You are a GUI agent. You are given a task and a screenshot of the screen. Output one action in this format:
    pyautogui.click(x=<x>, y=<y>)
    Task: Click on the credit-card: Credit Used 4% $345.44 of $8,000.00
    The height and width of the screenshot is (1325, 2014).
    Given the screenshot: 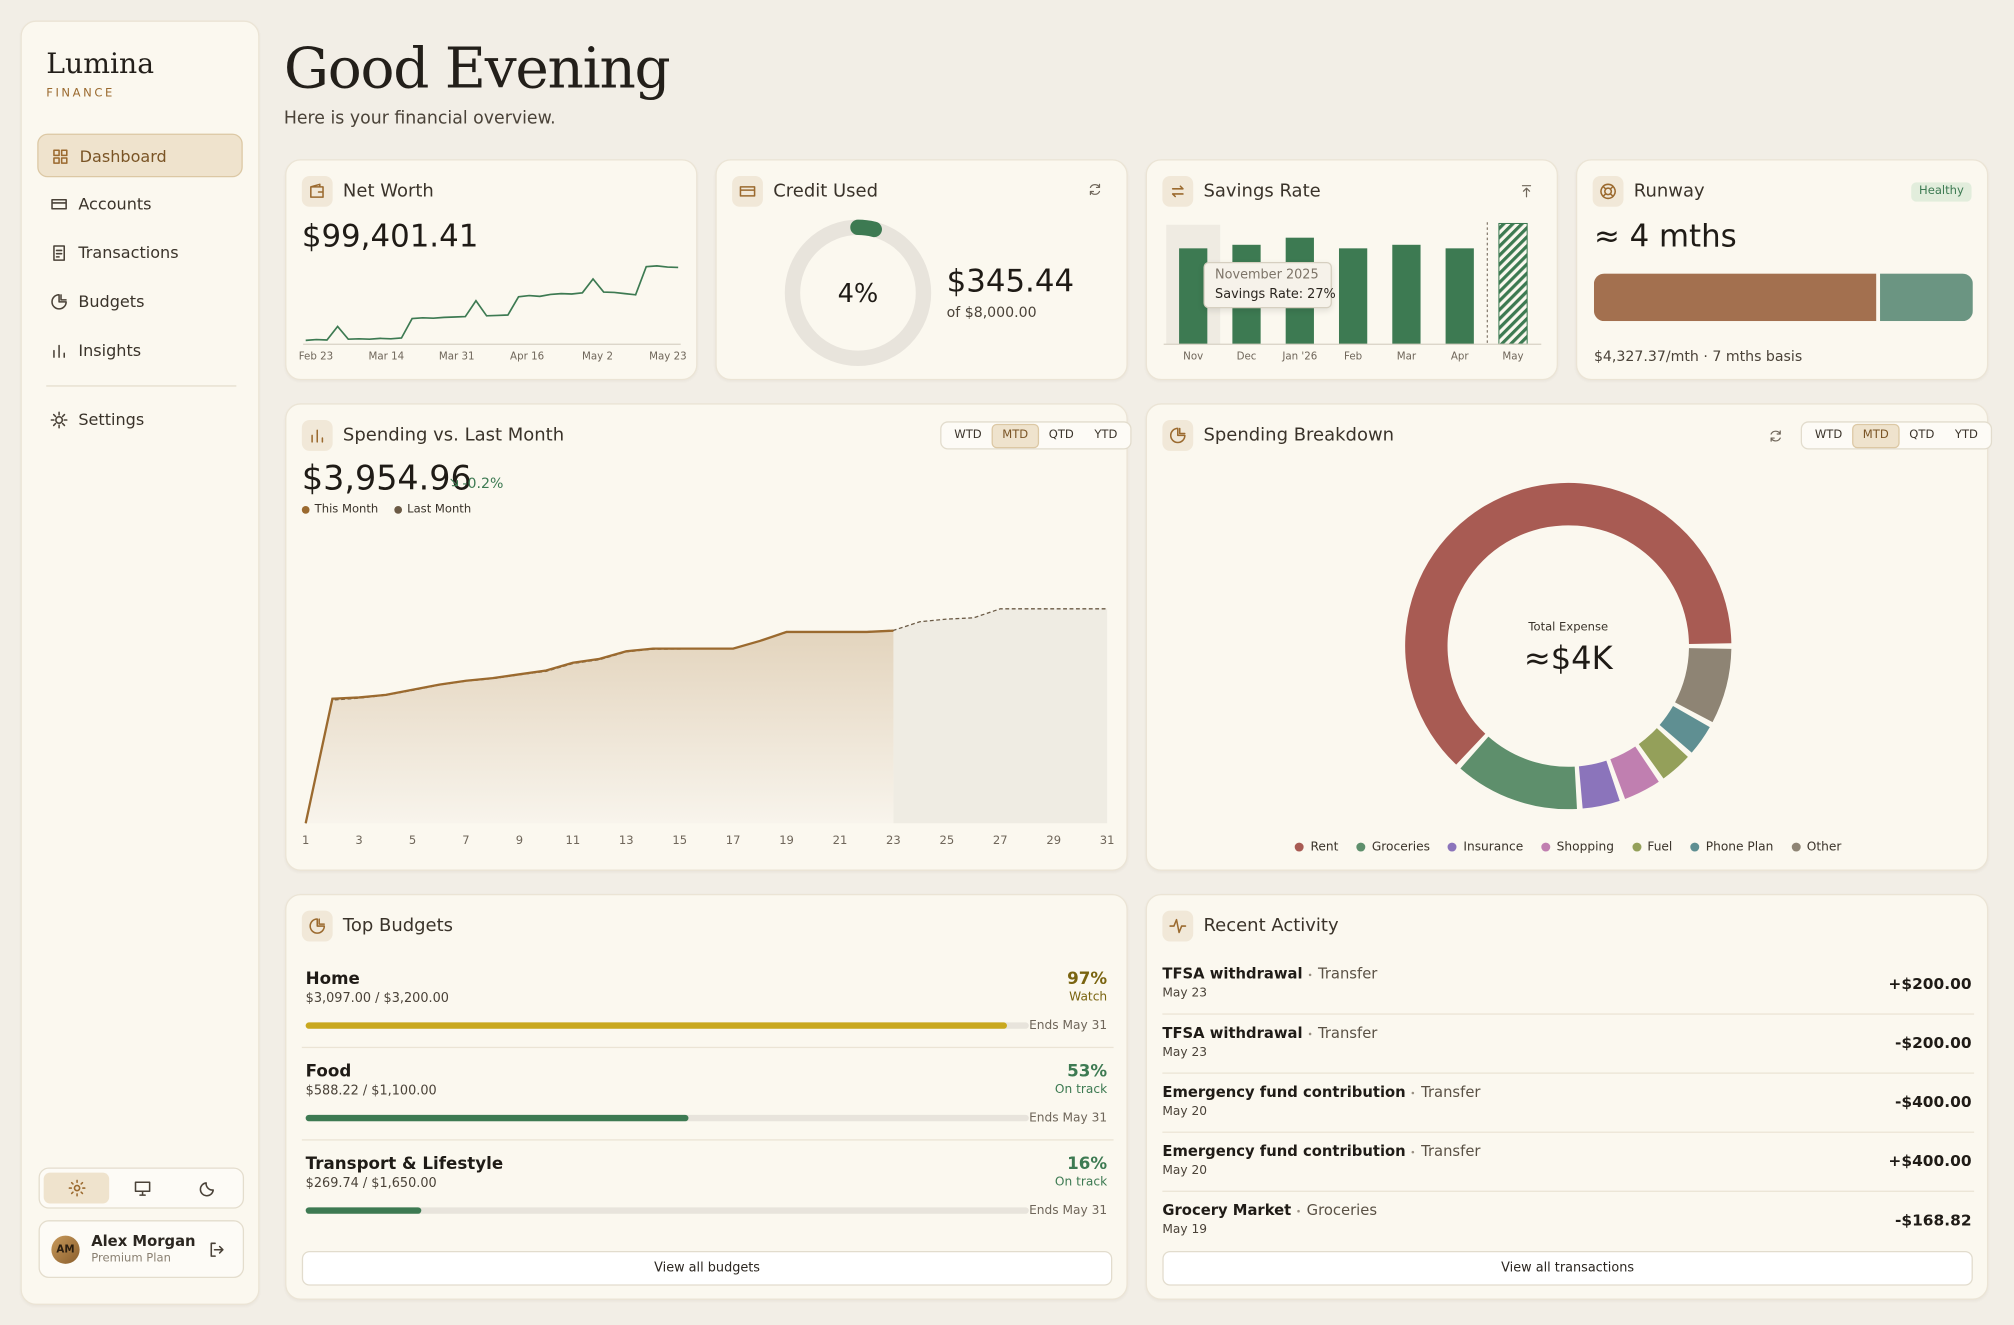 What is the action you would take?
    pyautogui.click(x=921, y=270)
    